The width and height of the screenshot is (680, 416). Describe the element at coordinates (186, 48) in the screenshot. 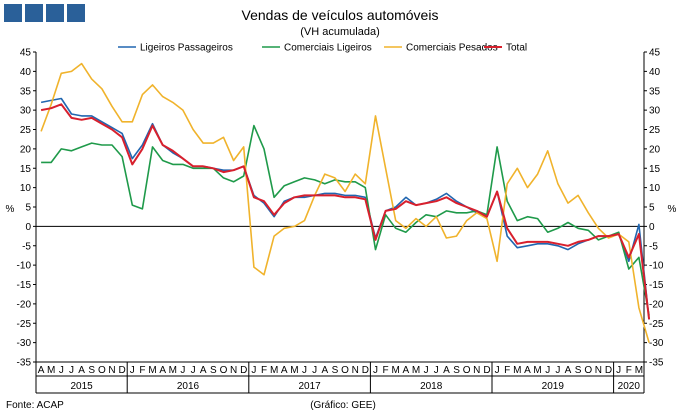

I see `legend-label: Ligeiros Passageiros` at that location.